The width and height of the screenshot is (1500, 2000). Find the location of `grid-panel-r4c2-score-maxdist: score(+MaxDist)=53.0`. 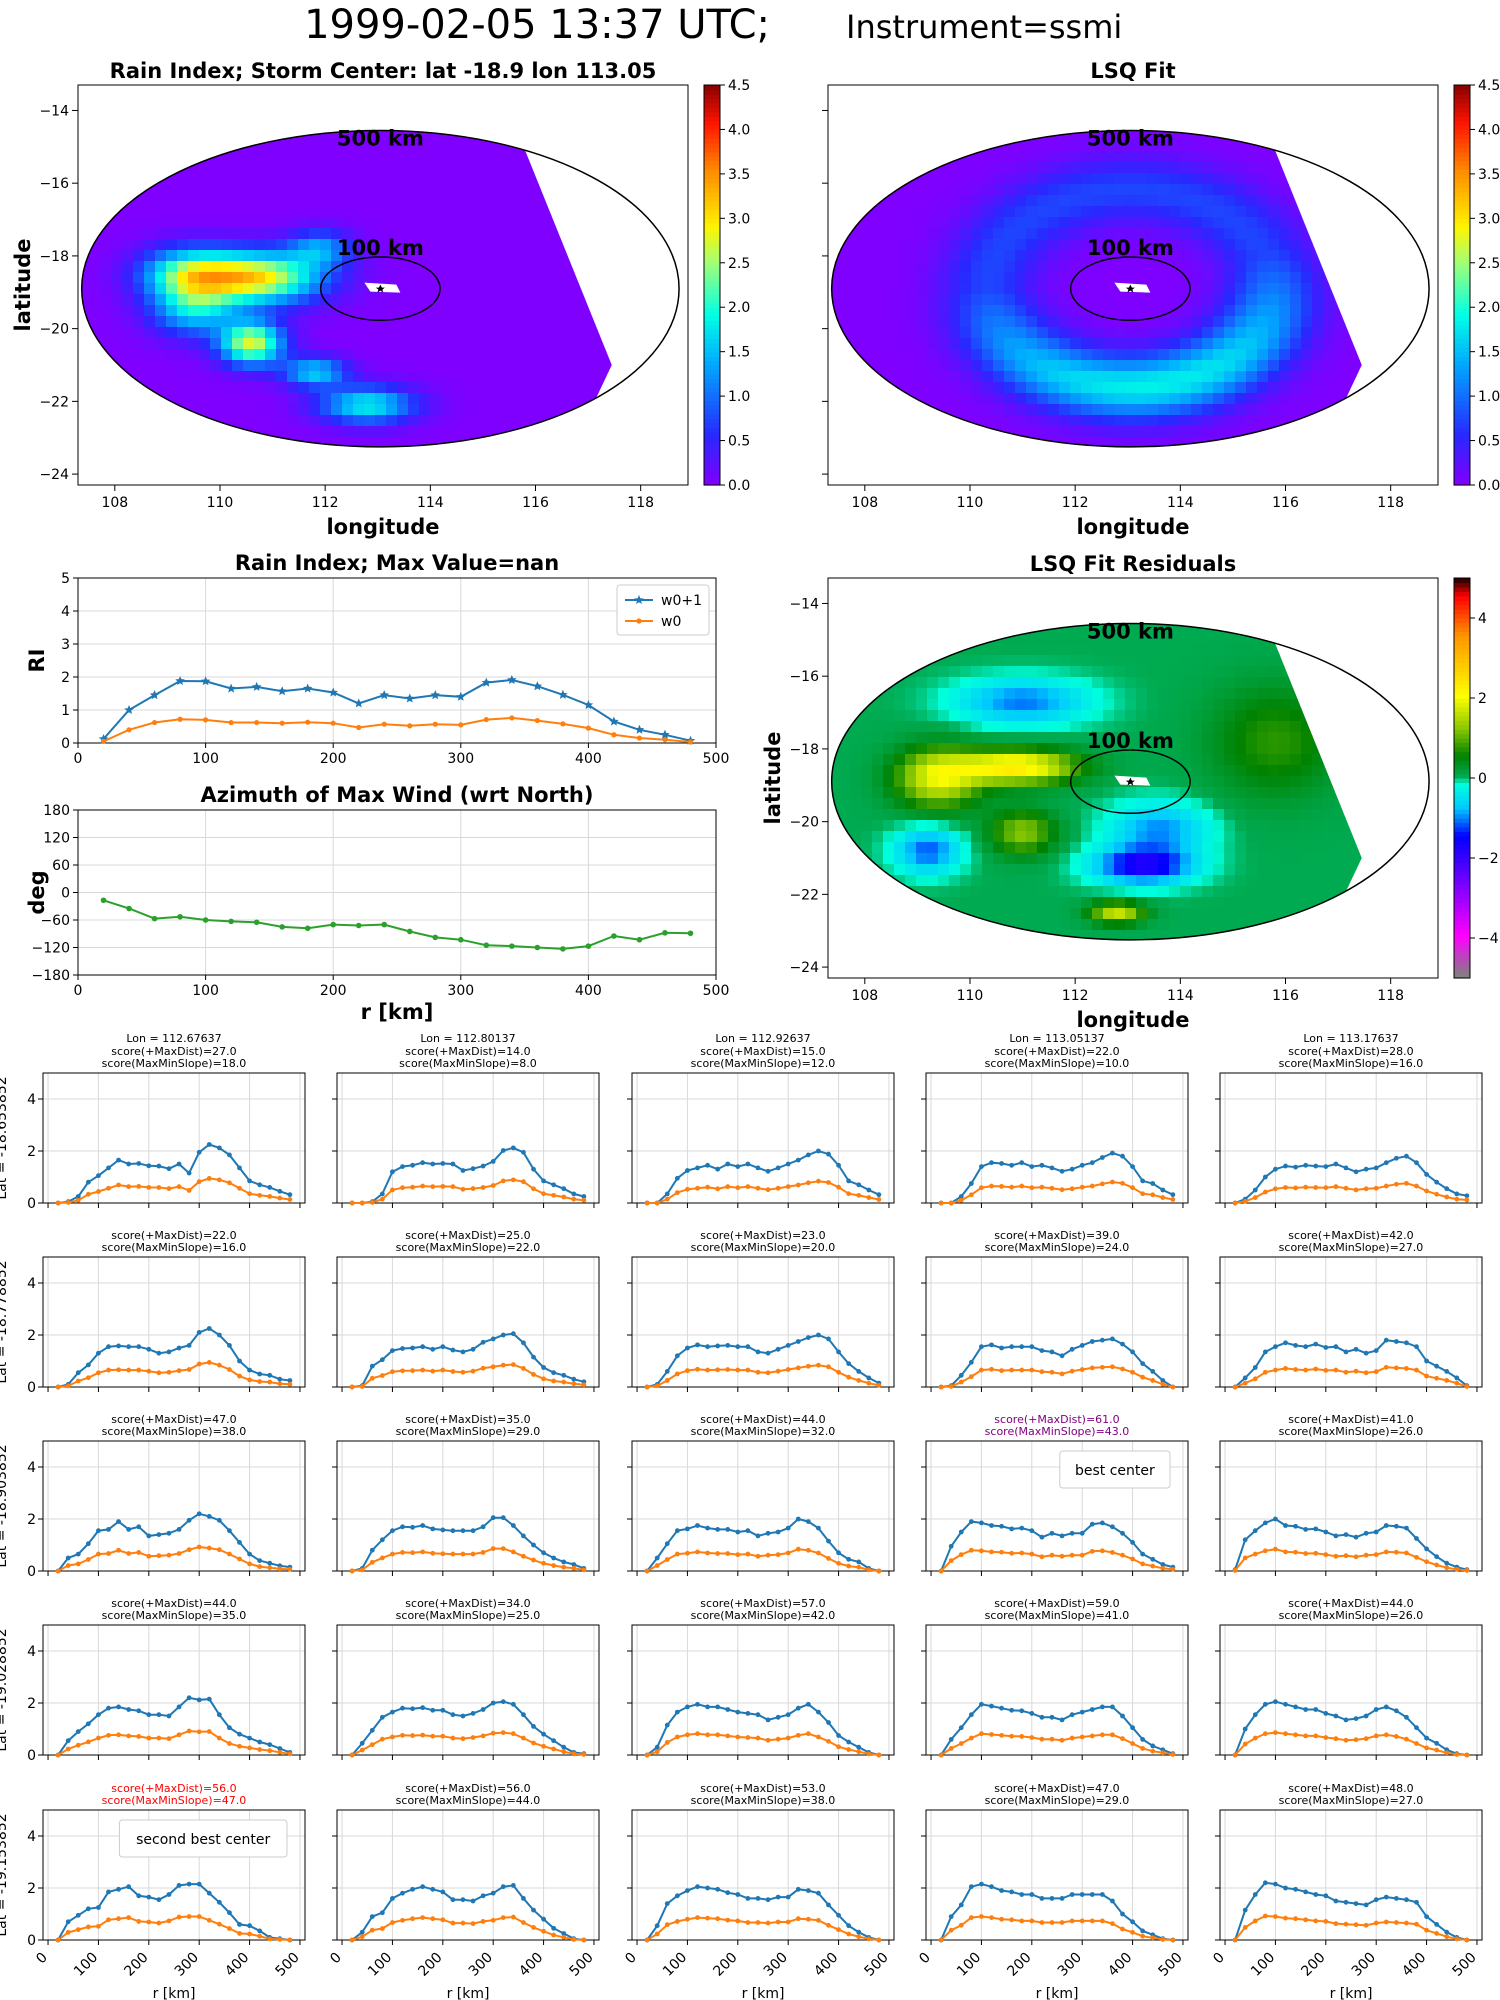

grid-panel-r4c2-score-maxdist: score(+MaxDist)=53.0 is located at coordinates (762, 1788).